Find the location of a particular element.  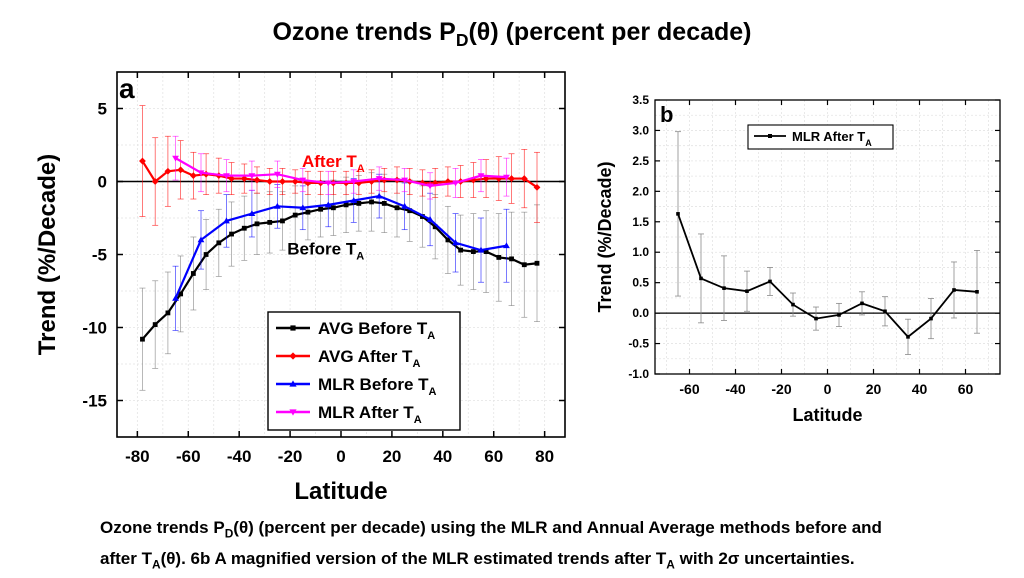

y-tick-label: 0.5 is located at coordinates (640, 283).